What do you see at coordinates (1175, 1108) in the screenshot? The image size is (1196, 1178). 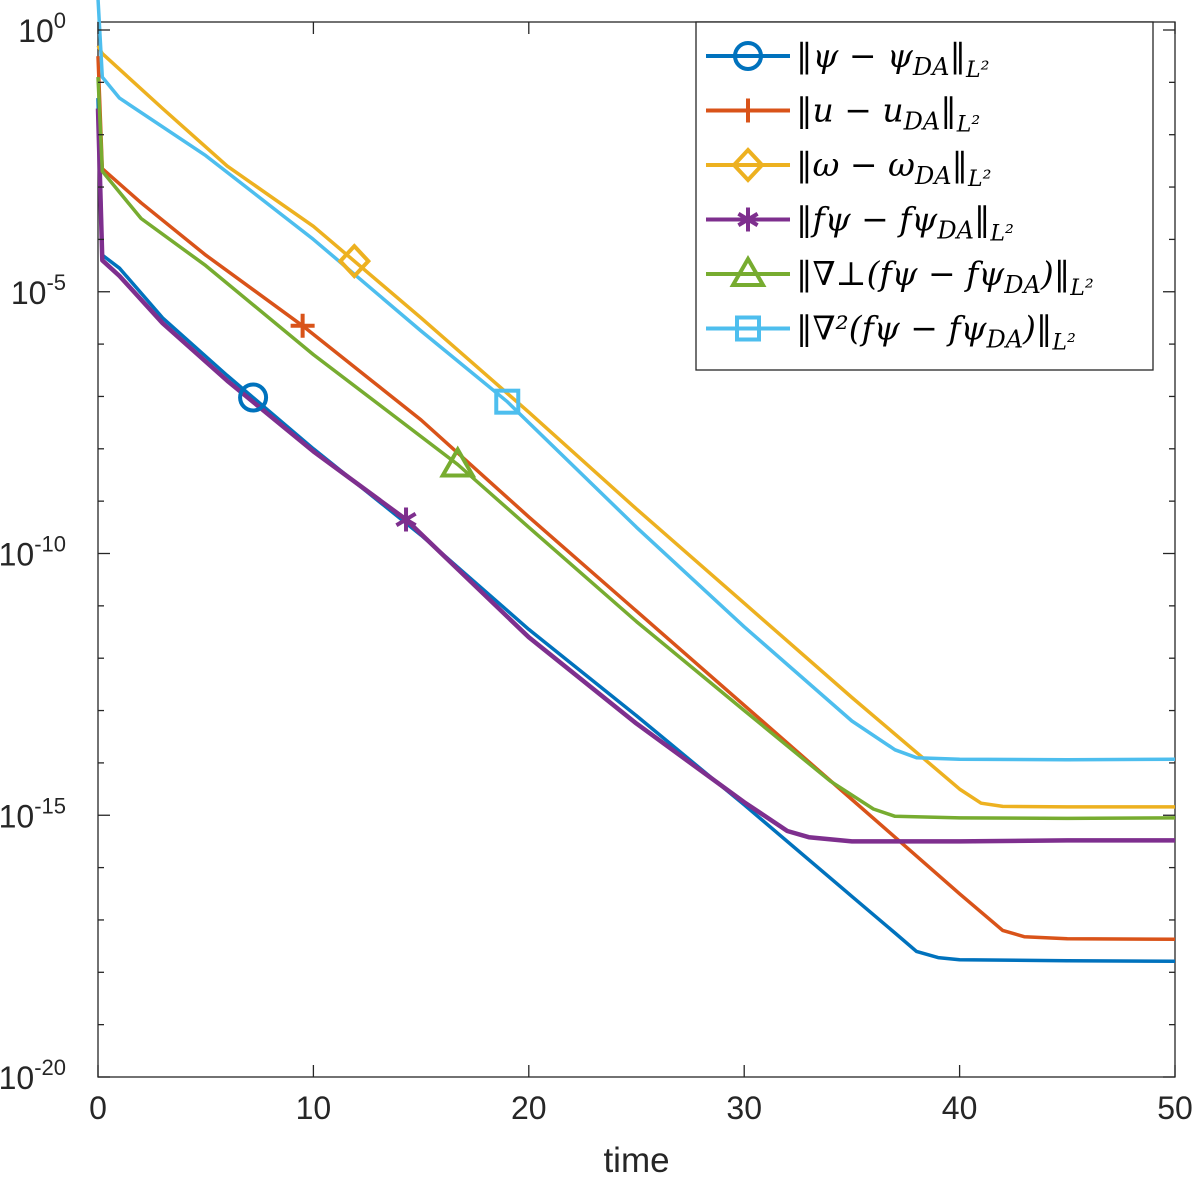 I see `x-tick-label: 50` at bounding box center [1175, 1108].